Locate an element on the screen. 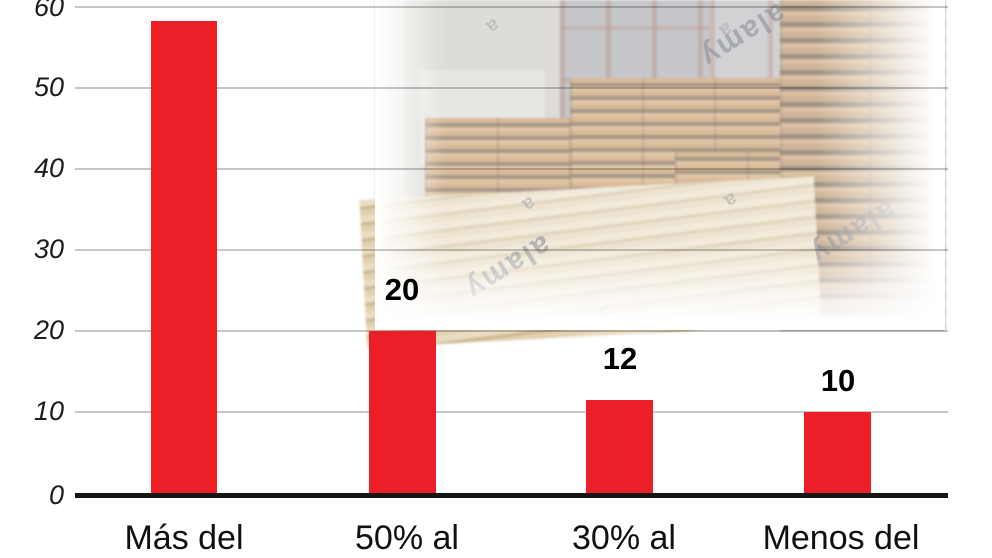 Image resolution: width=992 pixels, height=558 pixels. y-tick-label-60: 60 is located at coordinates (48, 11).